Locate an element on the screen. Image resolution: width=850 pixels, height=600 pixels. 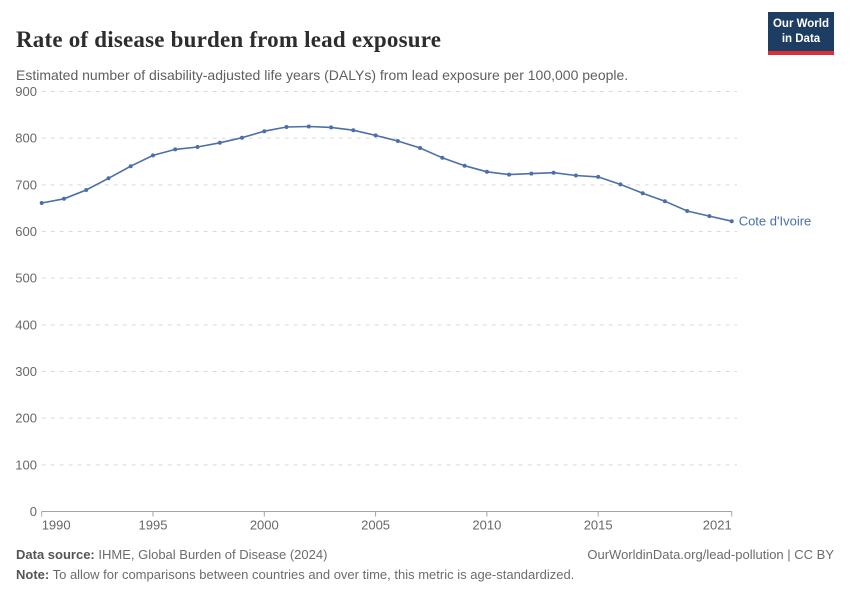
x-axis-tick-label: 2021 is located at coordinates (717, 525).